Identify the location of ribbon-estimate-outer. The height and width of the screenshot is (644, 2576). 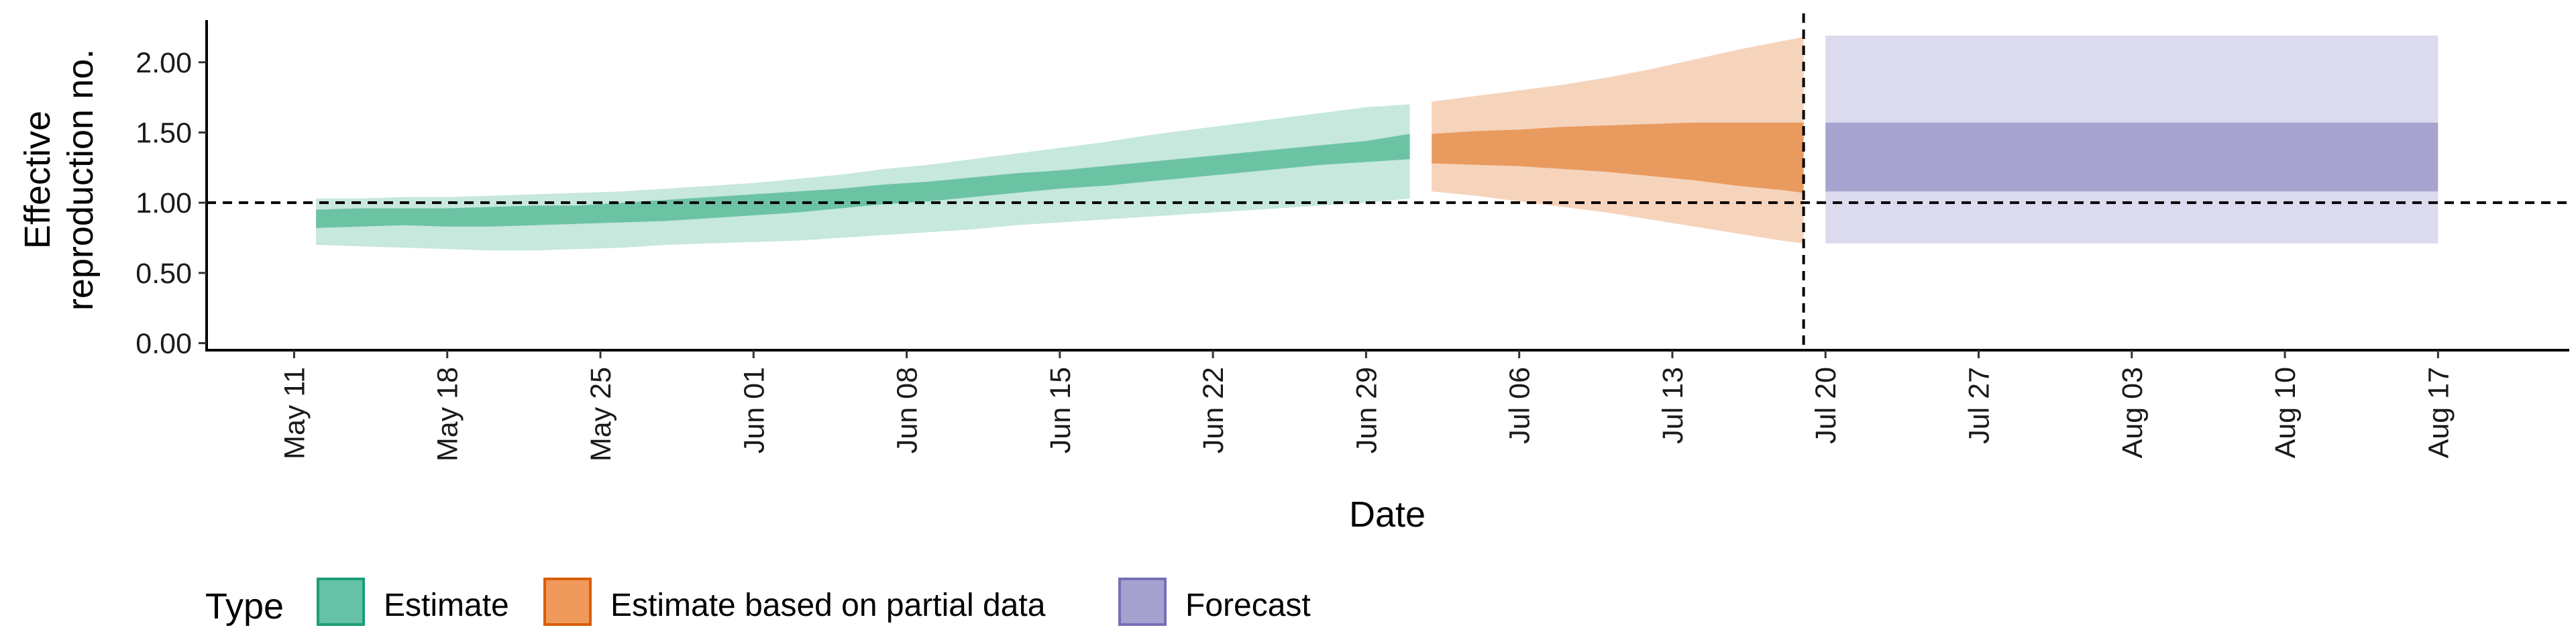
(863, 177).